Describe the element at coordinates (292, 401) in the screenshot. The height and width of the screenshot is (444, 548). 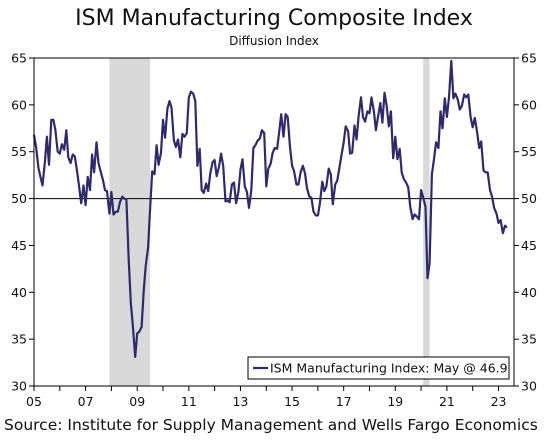
I see `x-tick-label-15: 15` at that location.